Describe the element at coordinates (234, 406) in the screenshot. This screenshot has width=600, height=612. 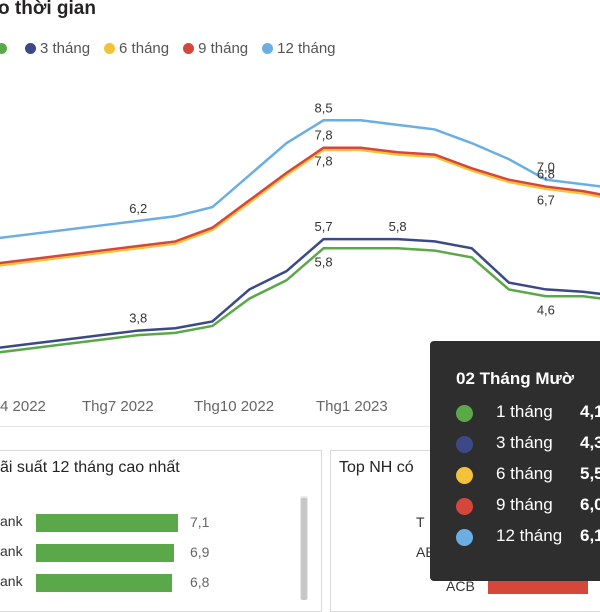
I see `x-tick-label: Thg10 2022` at that location.